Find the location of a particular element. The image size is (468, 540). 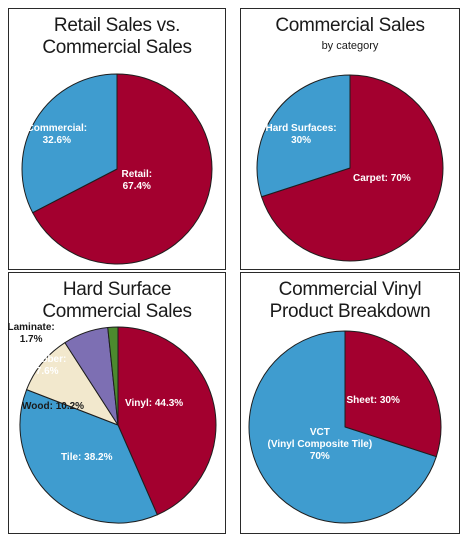

slice-label: Retail: 67.4% is located at coordinates (137, 181).